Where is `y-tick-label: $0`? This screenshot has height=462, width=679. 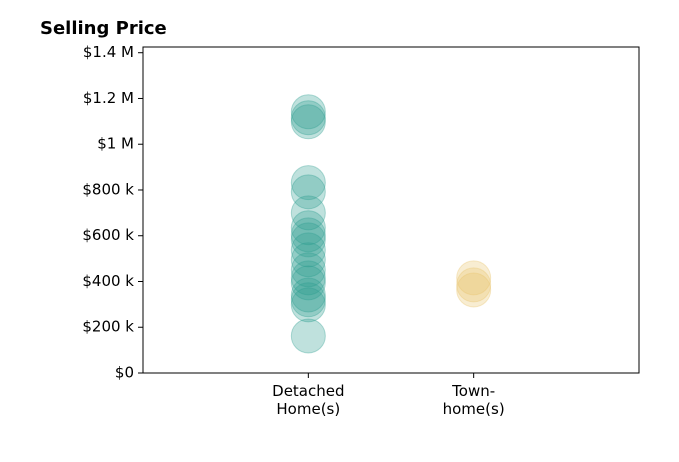 y-tick-label: $0 is located at coordinates (124, 373).